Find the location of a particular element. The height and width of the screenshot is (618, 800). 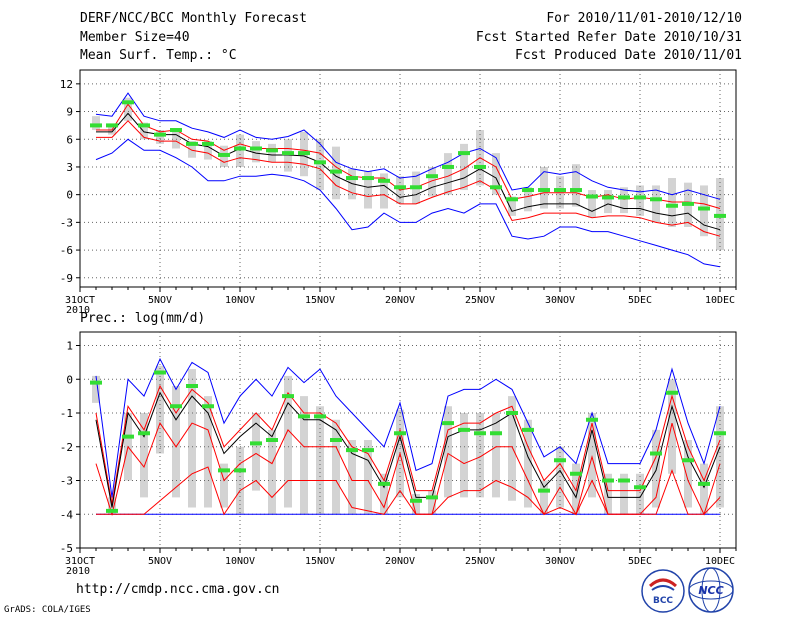

prec-x-year-label: 2010 is located at coordinates (78, 571).